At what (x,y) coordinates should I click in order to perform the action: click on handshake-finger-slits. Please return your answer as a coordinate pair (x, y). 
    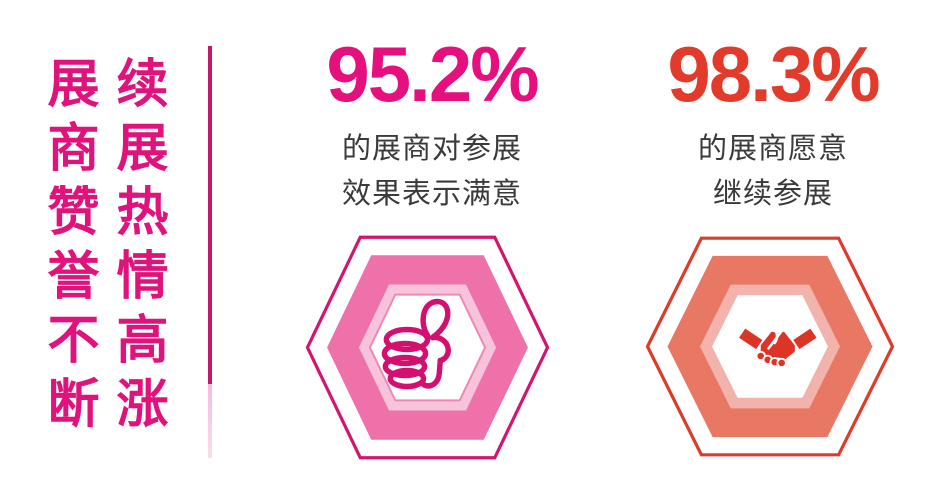
    Looking at the image, I should click on (775, 339).